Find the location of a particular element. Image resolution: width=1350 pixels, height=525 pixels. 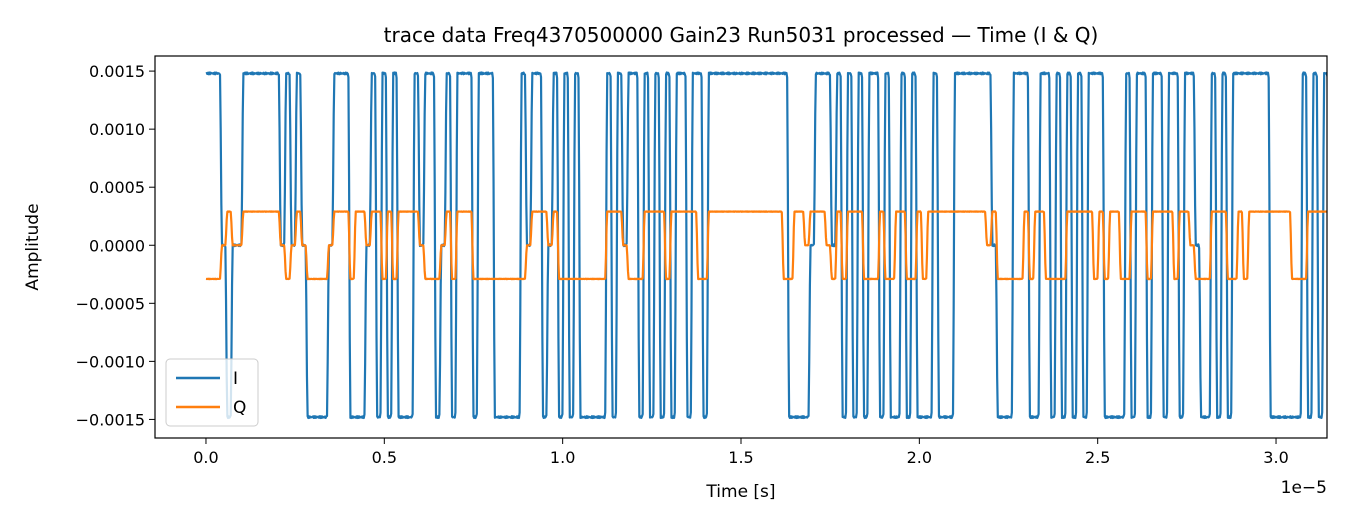

y-tick-label: −0.0005 is located at coordinates (110, 303).